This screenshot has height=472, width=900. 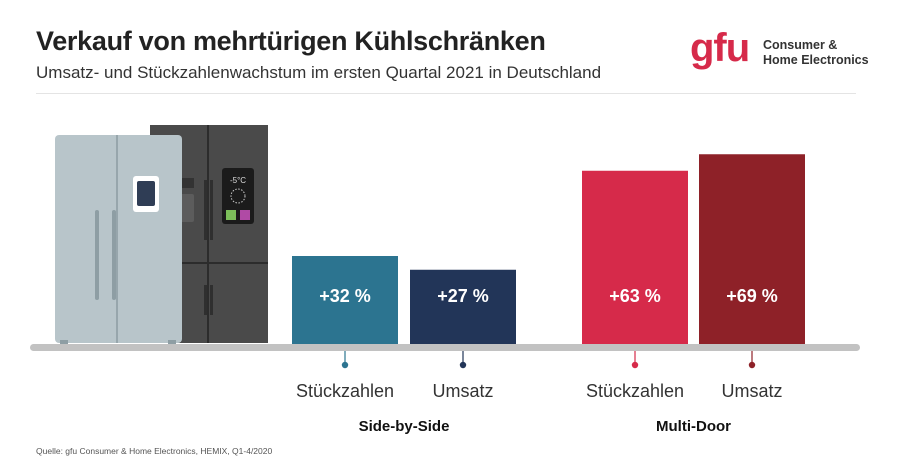 What do you see at coordinates (404, 426) in the screenshot?
I see `group-label: Side-by-Side` at bounding box center [404, 426].